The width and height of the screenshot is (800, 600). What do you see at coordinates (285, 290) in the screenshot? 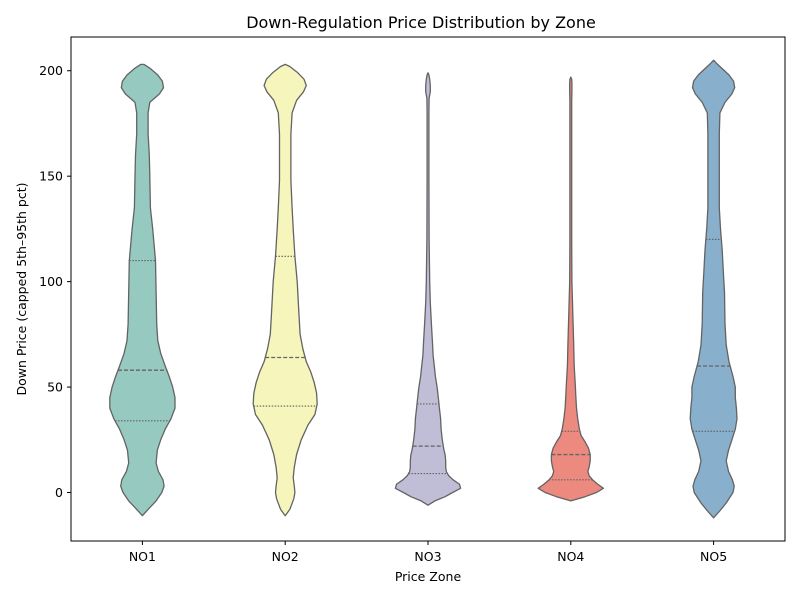
I see `violin-no2` at bounding box center [285, 290].